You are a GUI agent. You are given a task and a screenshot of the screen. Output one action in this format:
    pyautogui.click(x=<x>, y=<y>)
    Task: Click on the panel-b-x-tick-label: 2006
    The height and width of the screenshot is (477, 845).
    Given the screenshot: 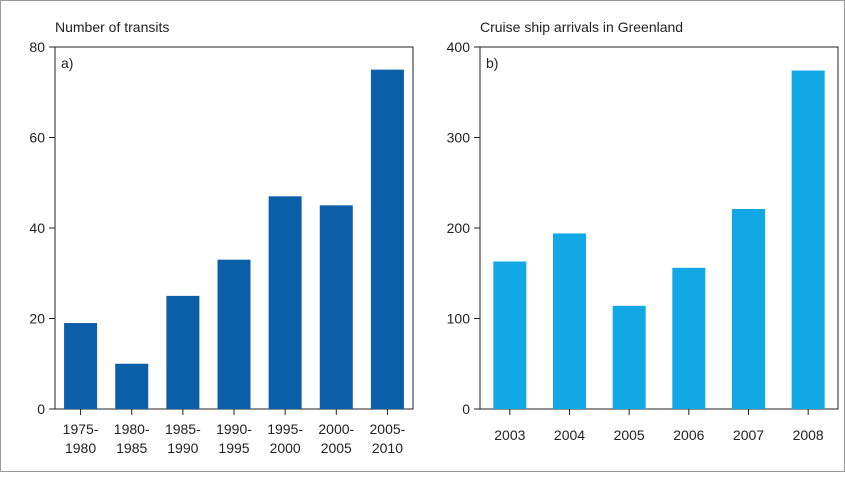 What is the action you would take?
    pyautogui.click(x=688, y=435)
    